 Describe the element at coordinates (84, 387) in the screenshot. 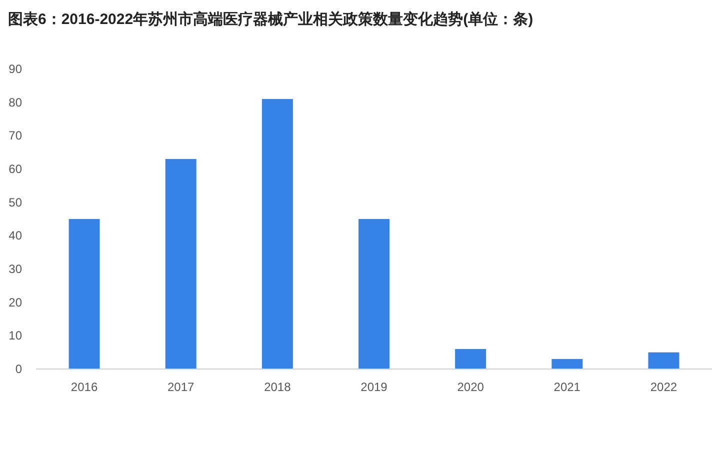

I see `x-tick-label: 2016` at that location.